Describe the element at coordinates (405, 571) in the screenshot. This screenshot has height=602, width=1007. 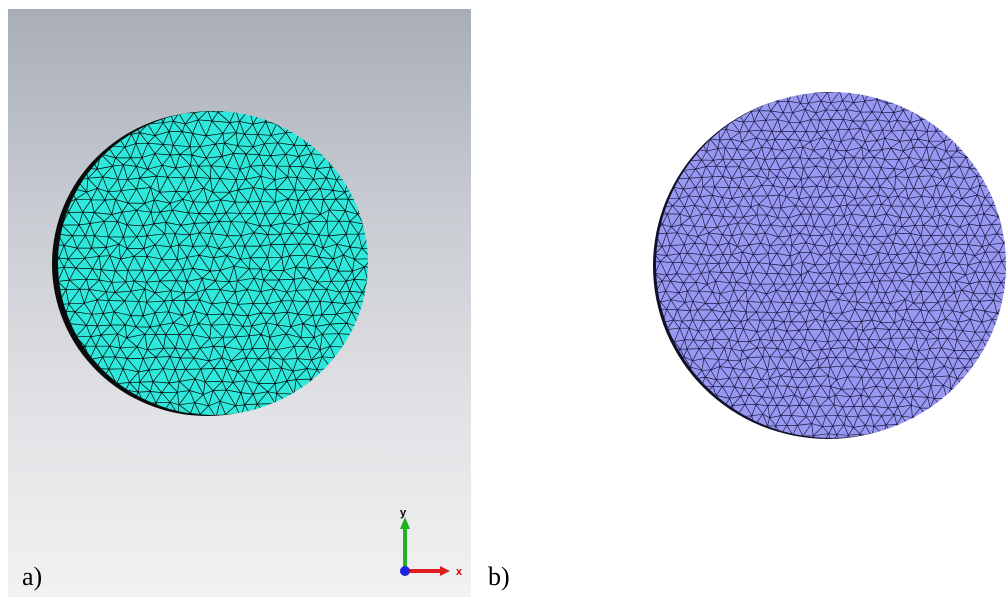
I see `axis-origin` at that location.